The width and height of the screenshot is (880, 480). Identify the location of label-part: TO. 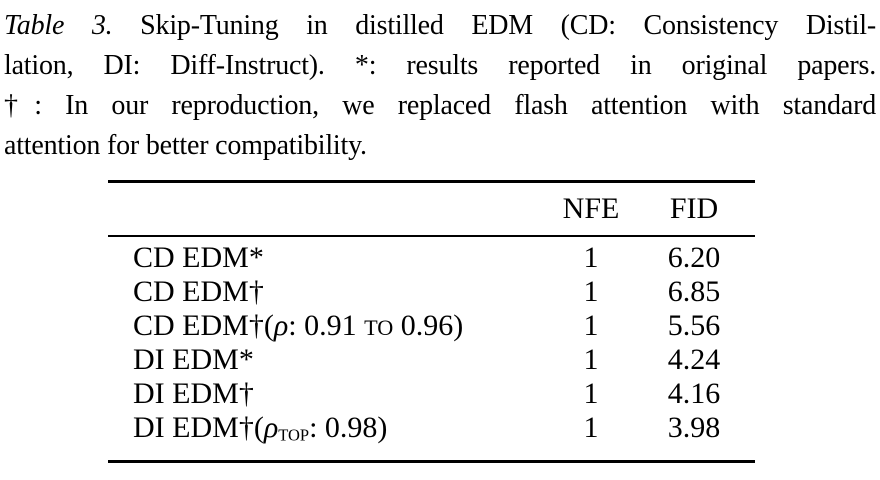
(379, 327).